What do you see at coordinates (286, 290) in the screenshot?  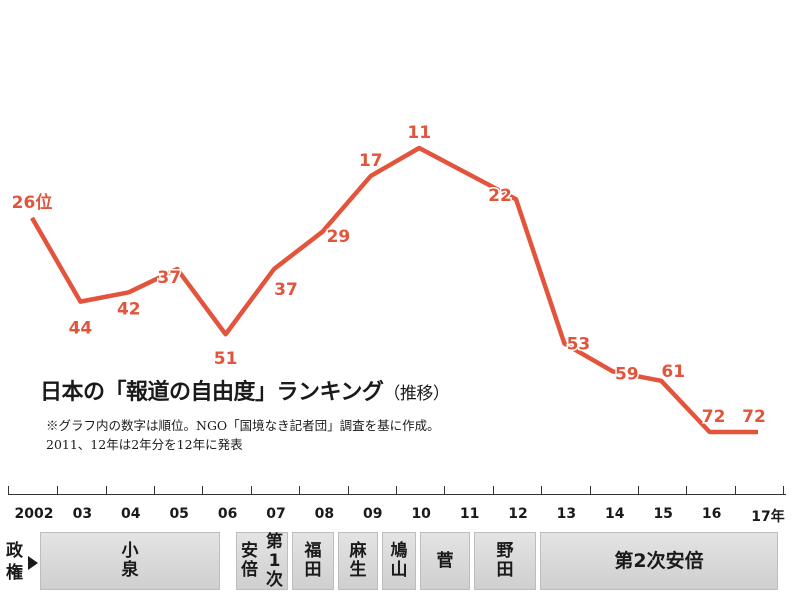 I see `data-label-07: 37` at bounding box center [286, 290].